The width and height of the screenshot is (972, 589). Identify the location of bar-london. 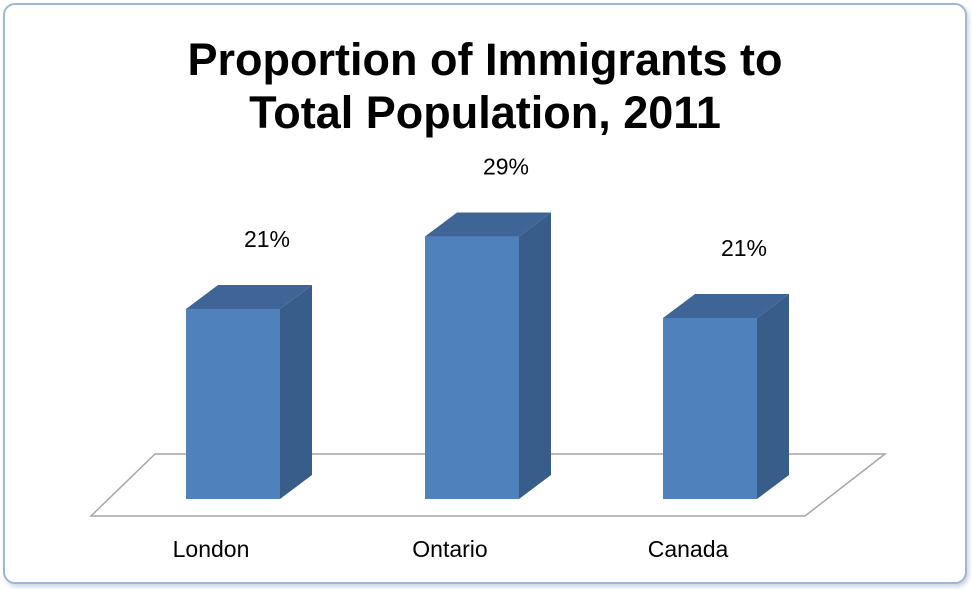
(249, 391).